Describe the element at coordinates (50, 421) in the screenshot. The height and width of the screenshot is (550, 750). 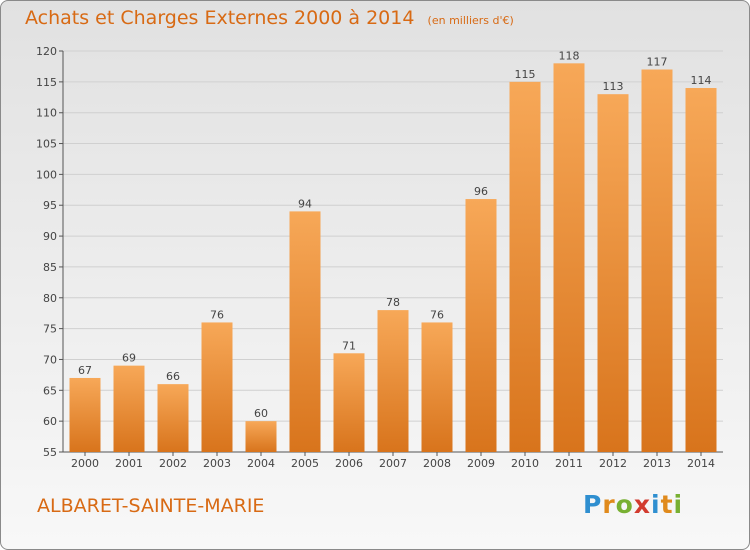
I see `y-tick-label: 60` at that location.